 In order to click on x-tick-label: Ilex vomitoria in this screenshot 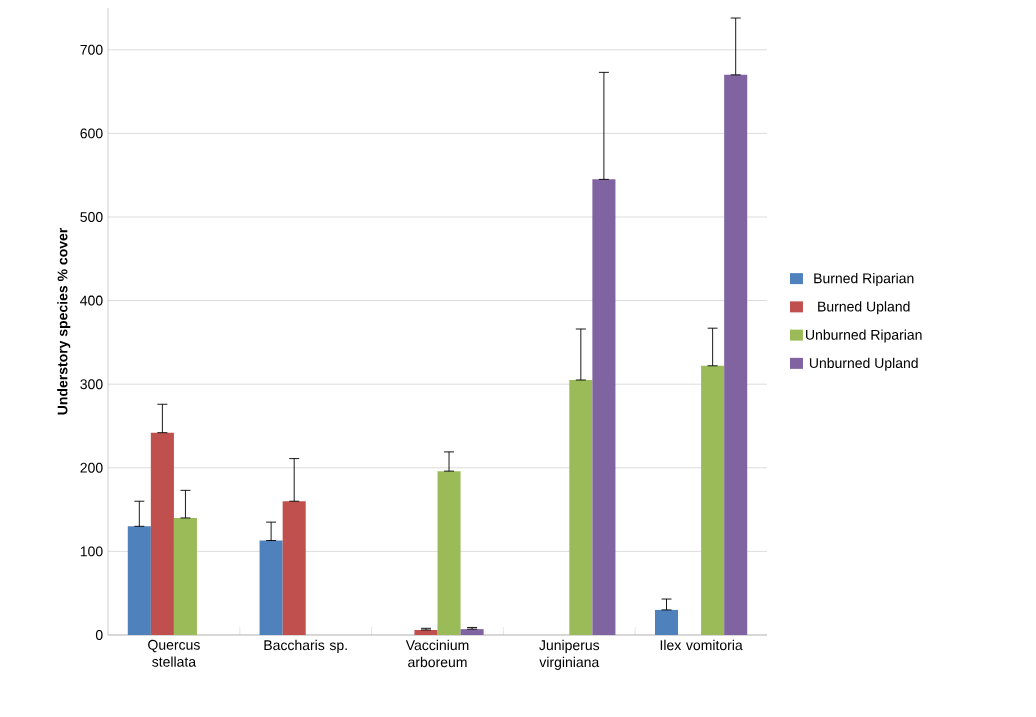, I will do `click(701, 645)`.